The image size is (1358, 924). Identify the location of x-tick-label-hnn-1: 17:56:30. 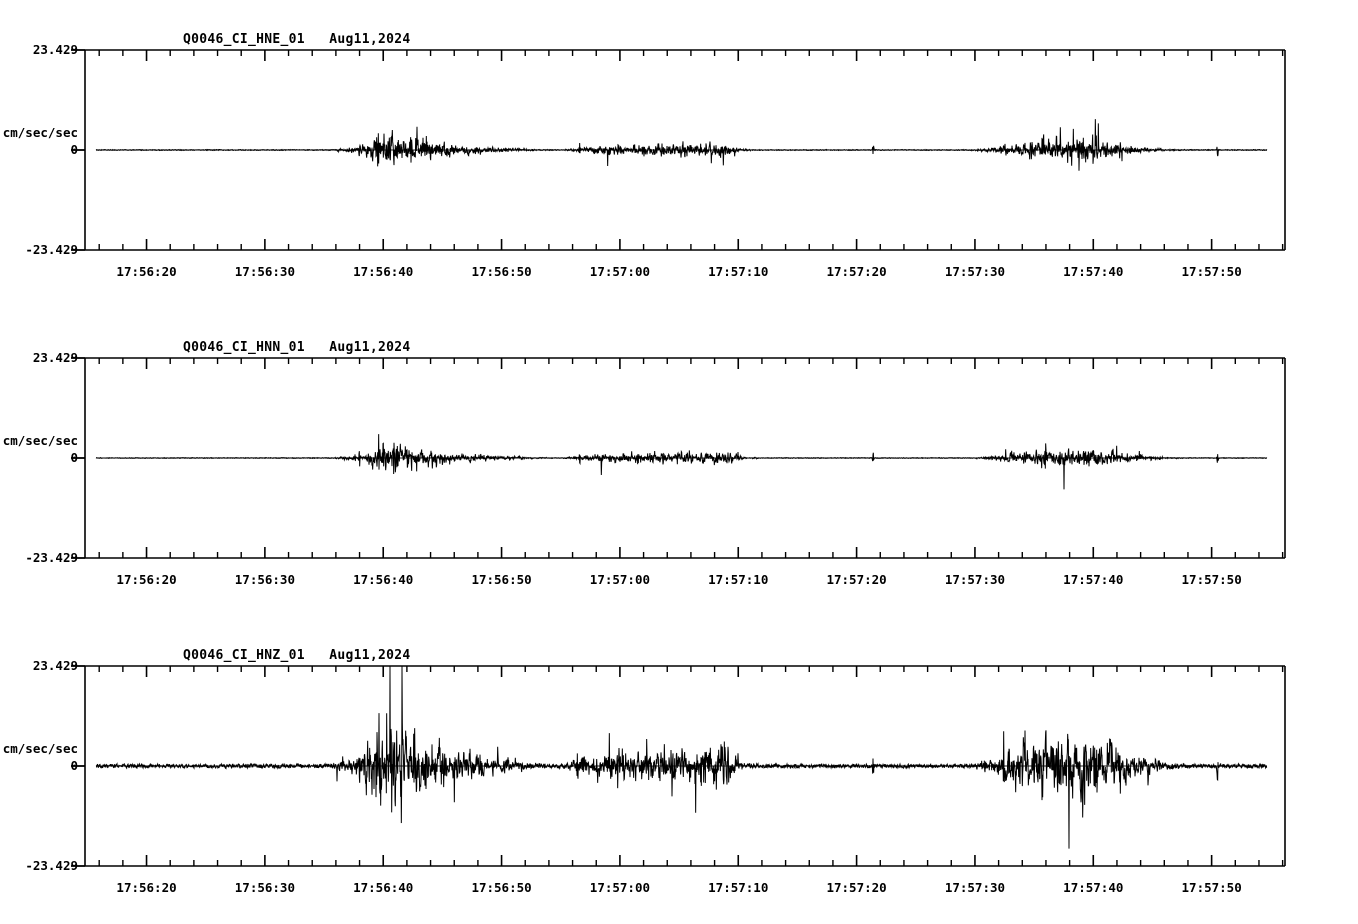
(264, 579).